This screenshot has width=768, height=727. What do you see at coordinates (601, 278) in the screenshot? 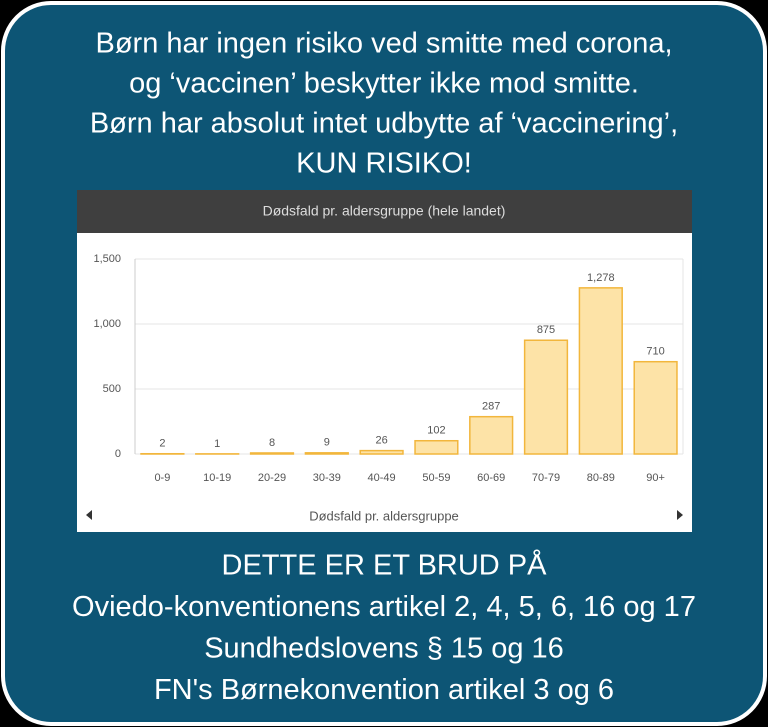
I see `value-label: 1,278` at bounding box center [601, 278].